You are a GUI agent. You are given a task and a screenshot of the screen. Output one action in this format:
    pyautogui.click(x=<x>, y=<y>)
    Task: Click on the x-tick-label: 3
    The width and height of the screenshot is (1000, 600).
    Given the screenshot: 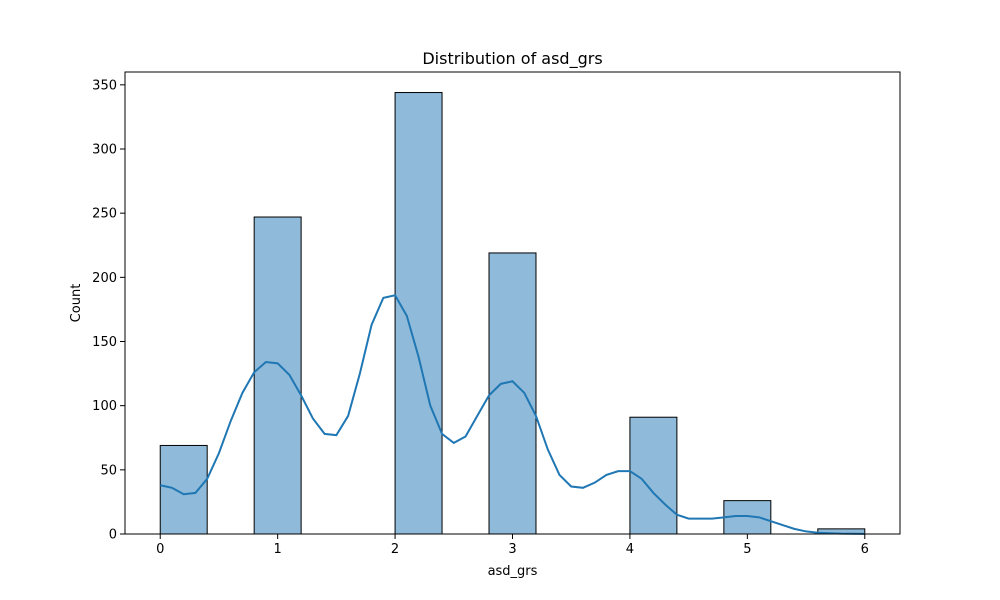 What is the action you would take?
    pyautogui.click(x=512, y=549)
    